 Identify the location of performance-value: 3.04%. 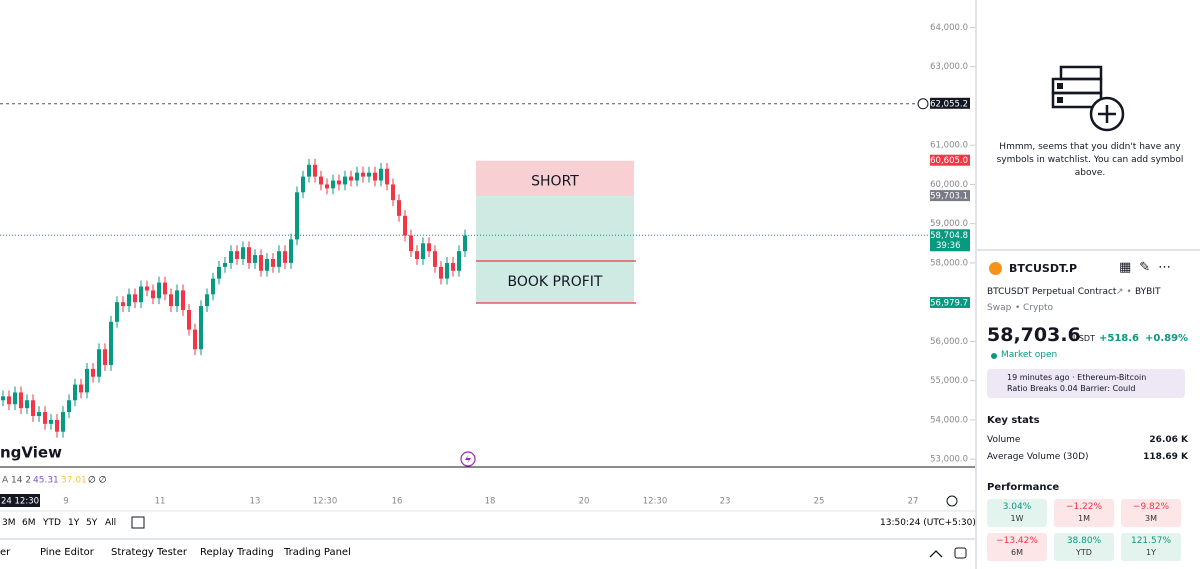
(1017, 507).